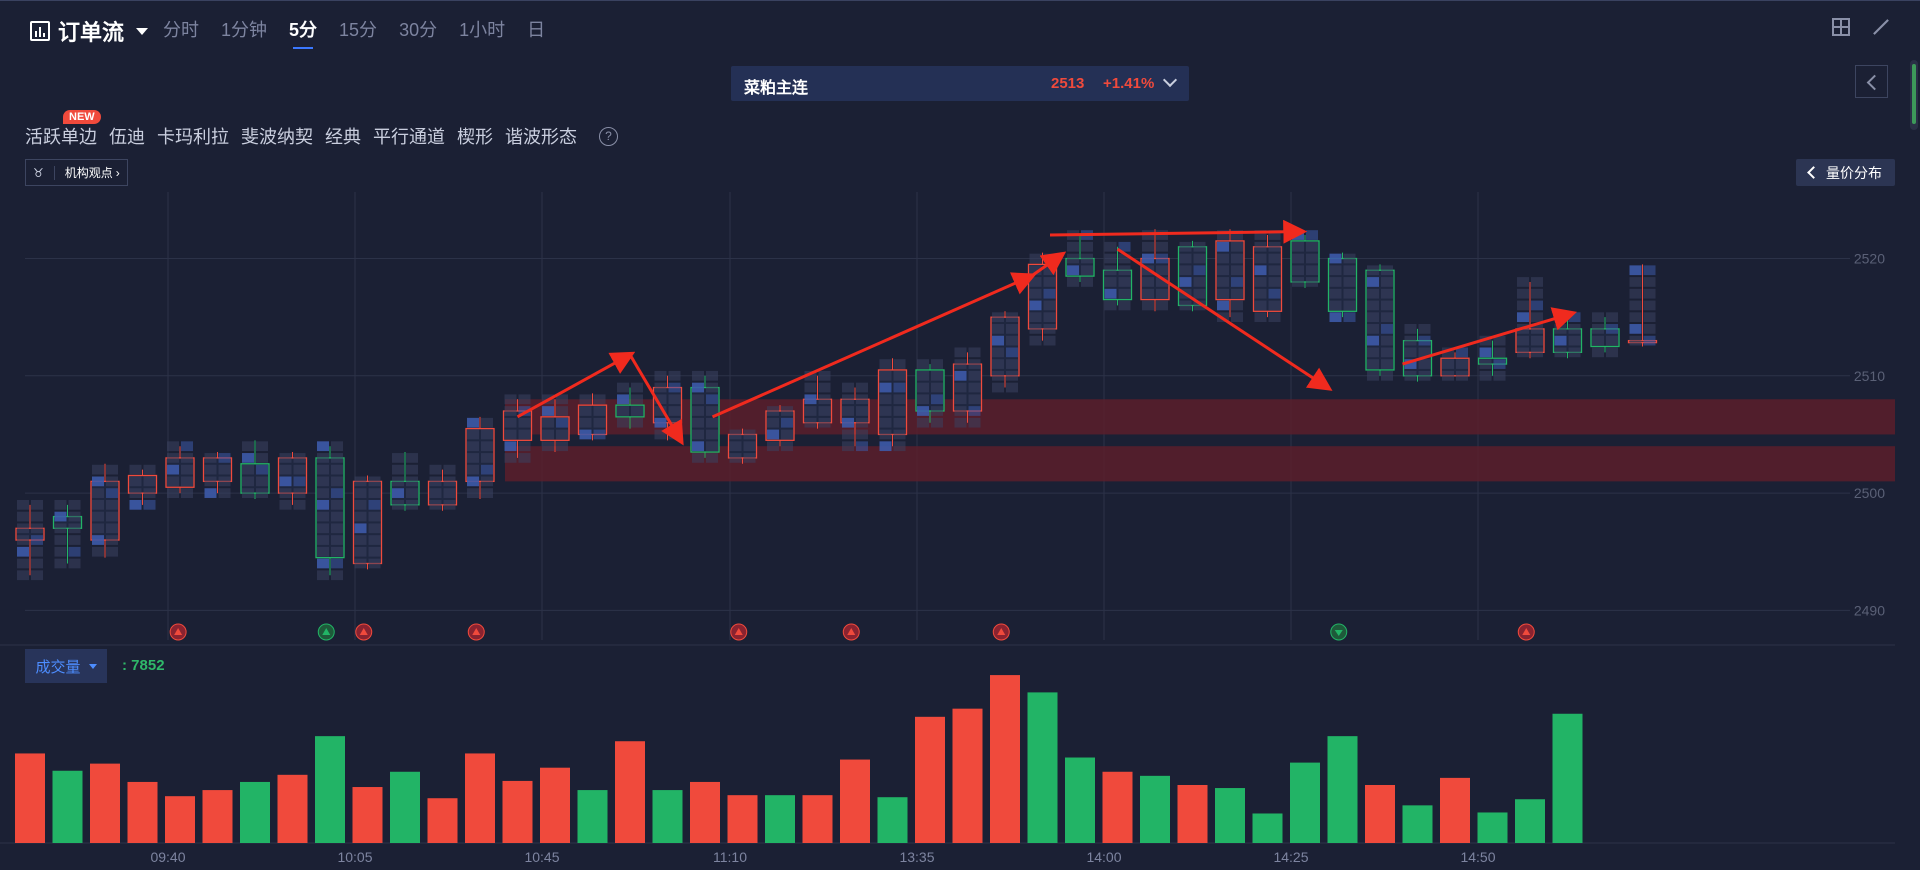 This screenshot has height=870, width=1920. Describe the element at coordinates (277, 137) in the screenshot. I see `pattern-fibonacci: 斐波纳契` at that location.